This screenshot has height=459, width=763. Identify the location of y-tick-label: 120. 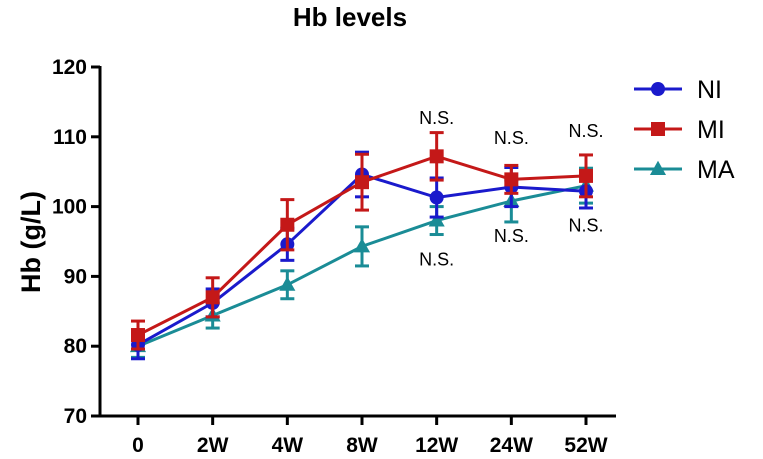
(69, 67).